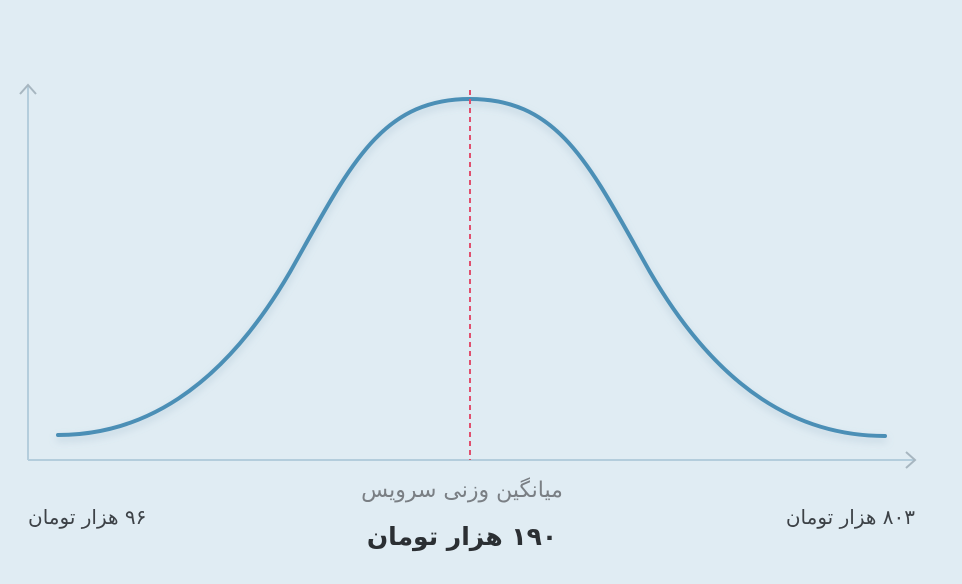  What do you see at coordinates (462, 490) in the screenshot?
I see `mean-caption: میانگین وزنی سرویس` at bounding box center [462, 490].